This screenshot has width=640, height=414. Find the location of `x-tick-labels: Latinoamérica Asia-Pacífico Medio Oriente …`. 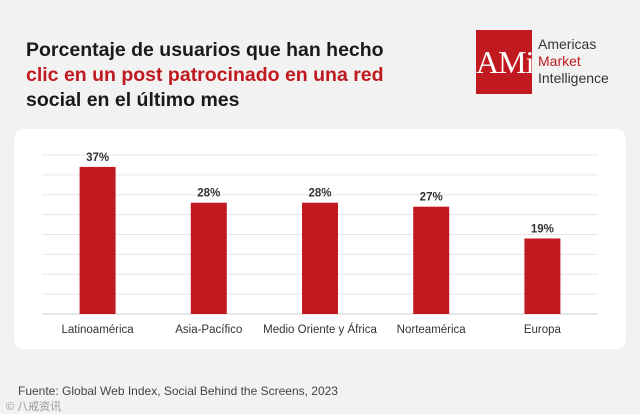

x-tick-labels: Latinoamérica Asia-Pacífico Medio Oriente … is located at coordinates (311, 329).